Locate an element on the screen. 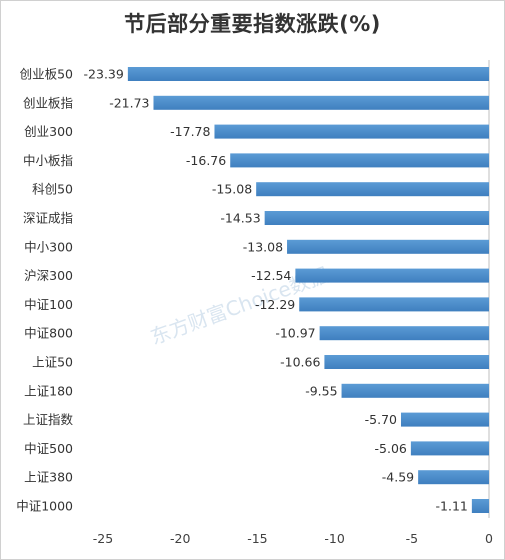 The height and width of the screenshot is (560, 505). category-label: 深证成指 is located at coordinates (48, 218).